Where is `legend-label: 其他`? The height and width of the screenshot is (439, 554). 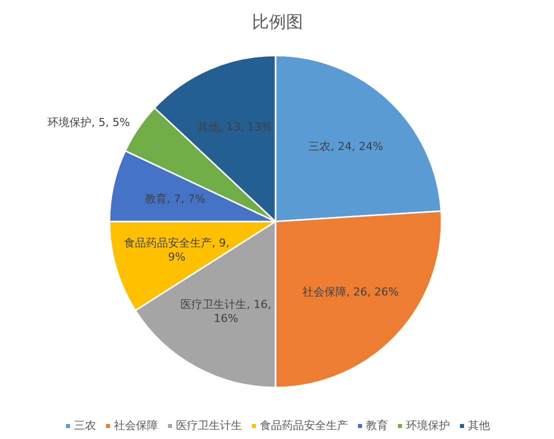 legend-label: 其他 is located at coordinates (479, 425).